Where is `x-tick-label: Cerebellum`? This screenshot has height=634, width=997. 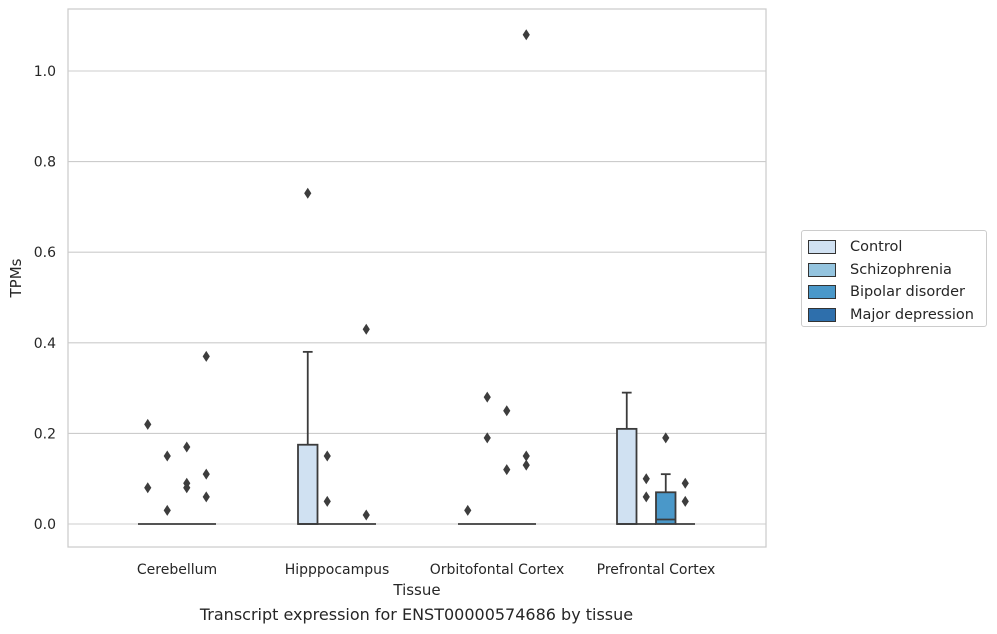 x-tick-label: Cerebellum is located at coordinates (177, 570).